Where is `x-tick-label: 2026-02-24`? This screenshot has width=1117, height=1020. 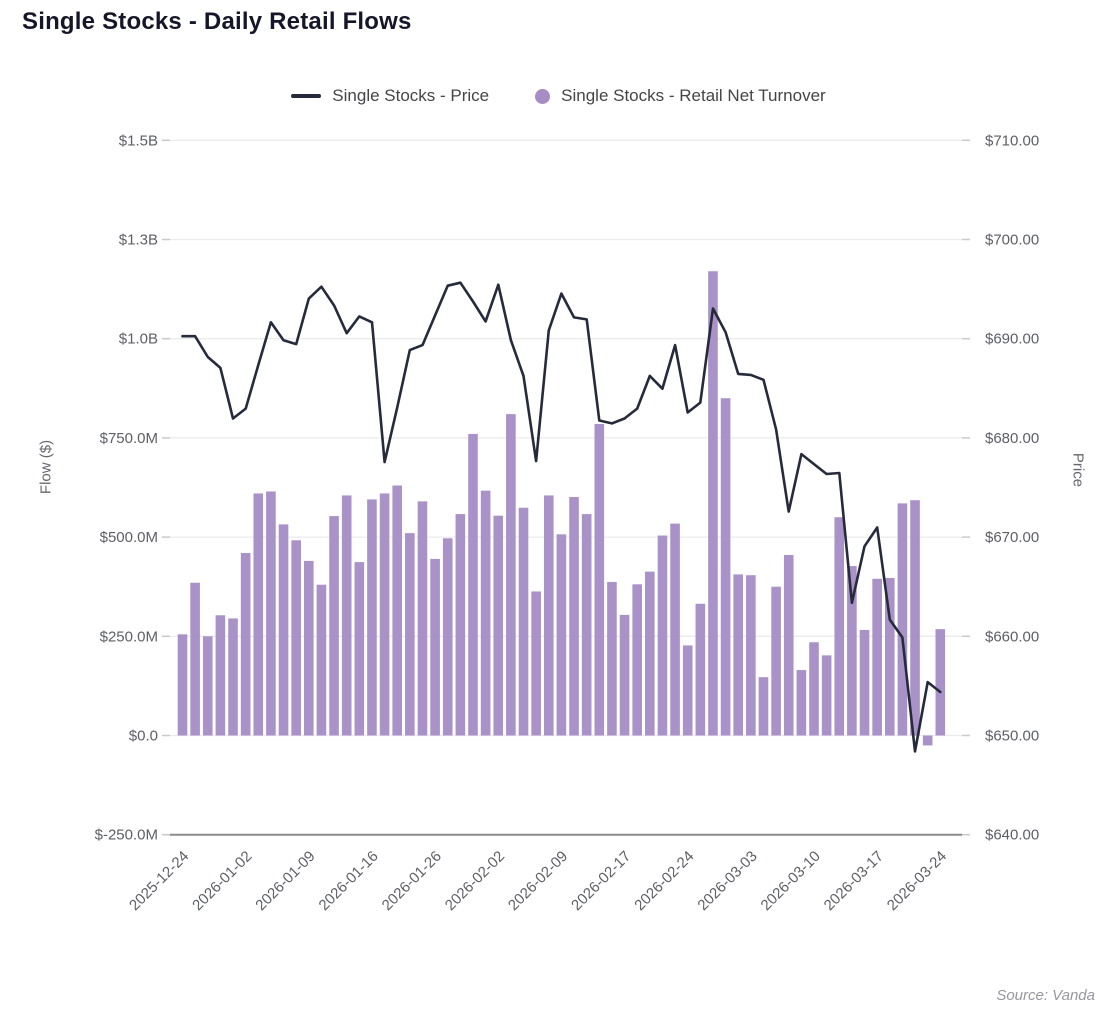 x-tick-label: 2026-02-24 is located at coordinates (664, 881).